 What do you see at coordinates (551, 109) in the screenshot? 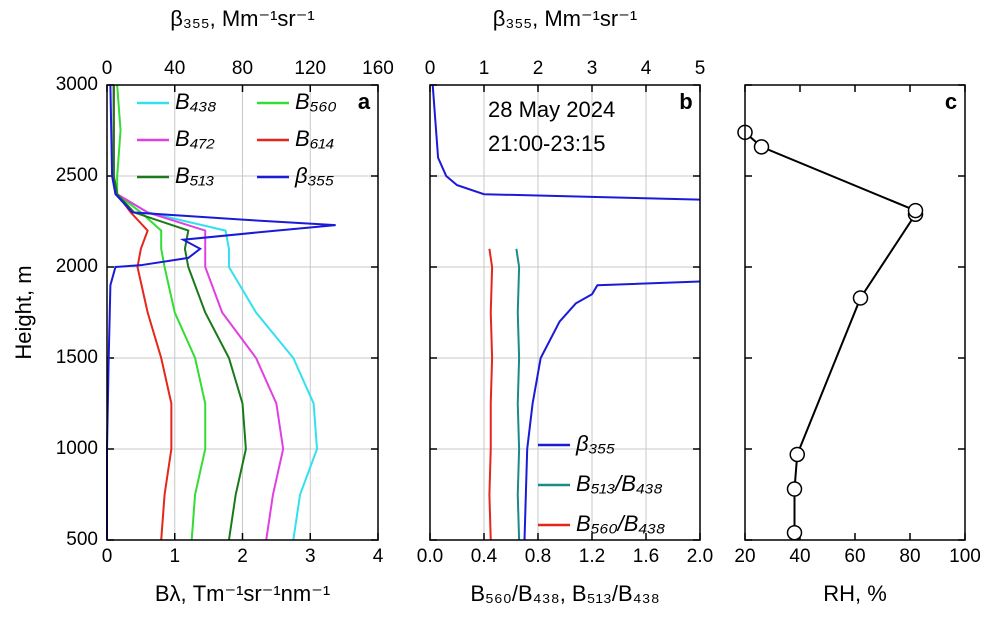
I see `annotation: 28 May 2024` at bounding box center [551, 109].